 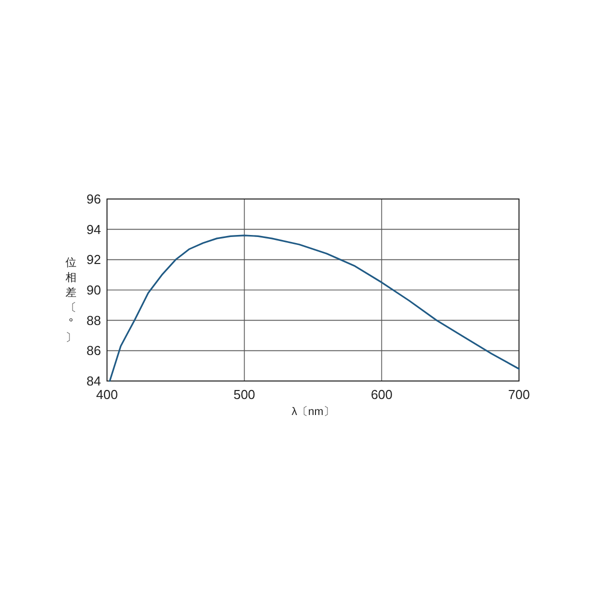 I want to click on y-tick-label: 96, so click(x=93, y=199).